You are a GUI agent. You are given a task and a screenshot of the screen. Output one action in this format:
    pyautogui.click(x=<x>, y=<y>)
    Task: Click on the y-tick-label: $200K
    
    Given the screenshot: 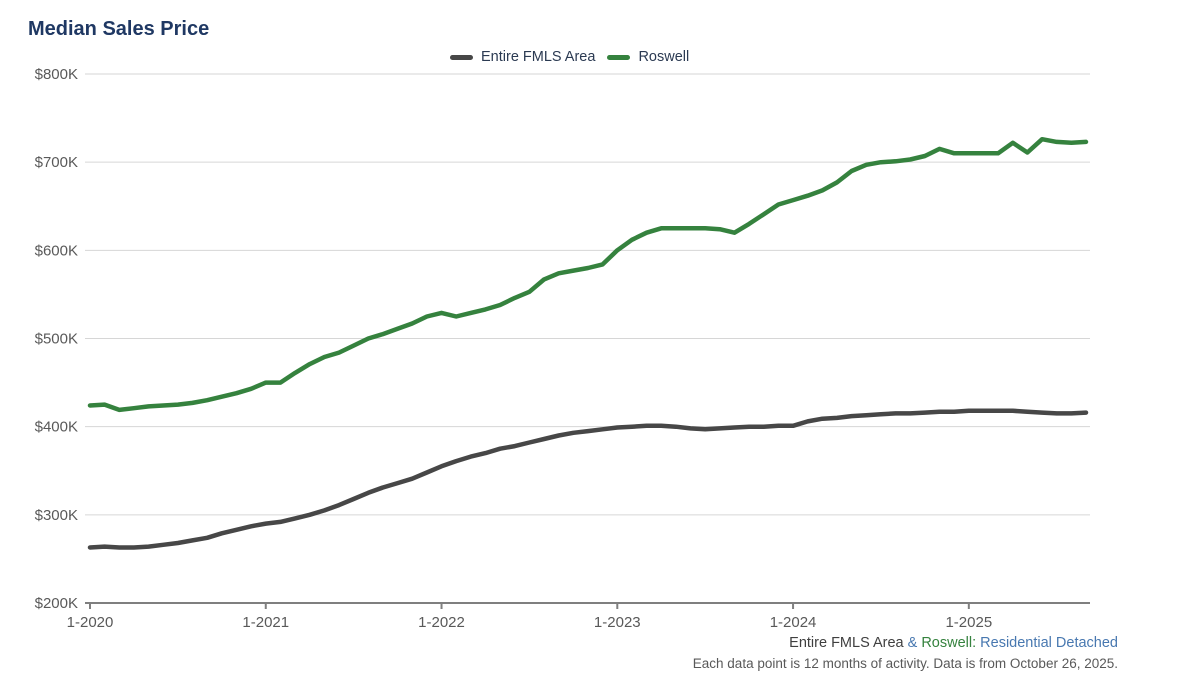 What is the action you would take?
    pyautogui.click(x=56, y=603)
    